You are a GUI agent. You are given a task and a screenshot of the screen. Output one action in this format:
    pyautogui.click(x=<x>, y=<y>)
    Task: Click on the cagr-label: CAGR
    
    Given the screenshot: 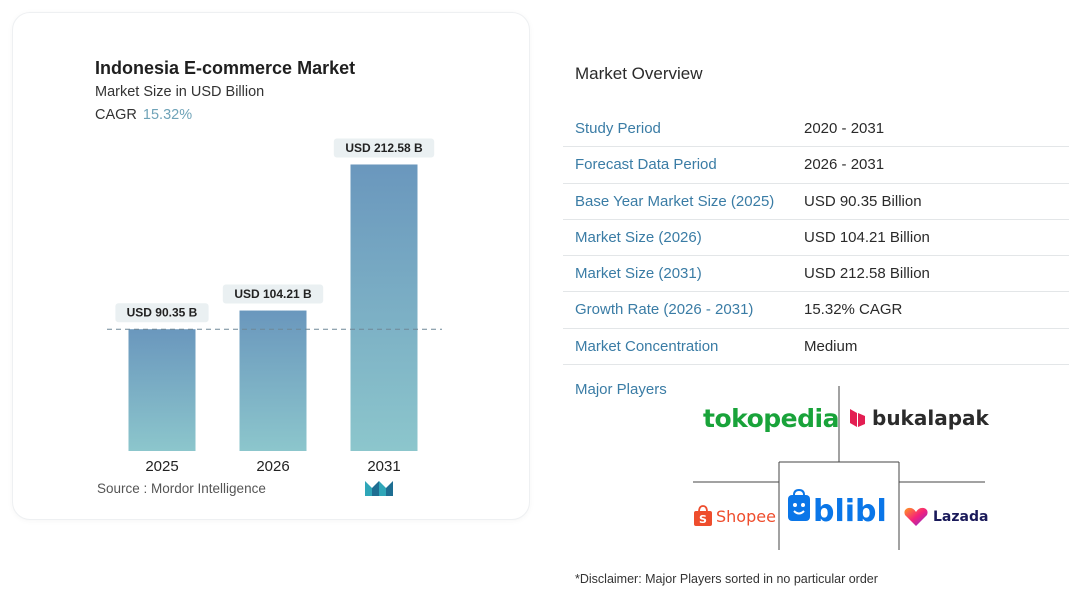 What is the action you would take?
    pyautogui.click(x=116, y=115)
    